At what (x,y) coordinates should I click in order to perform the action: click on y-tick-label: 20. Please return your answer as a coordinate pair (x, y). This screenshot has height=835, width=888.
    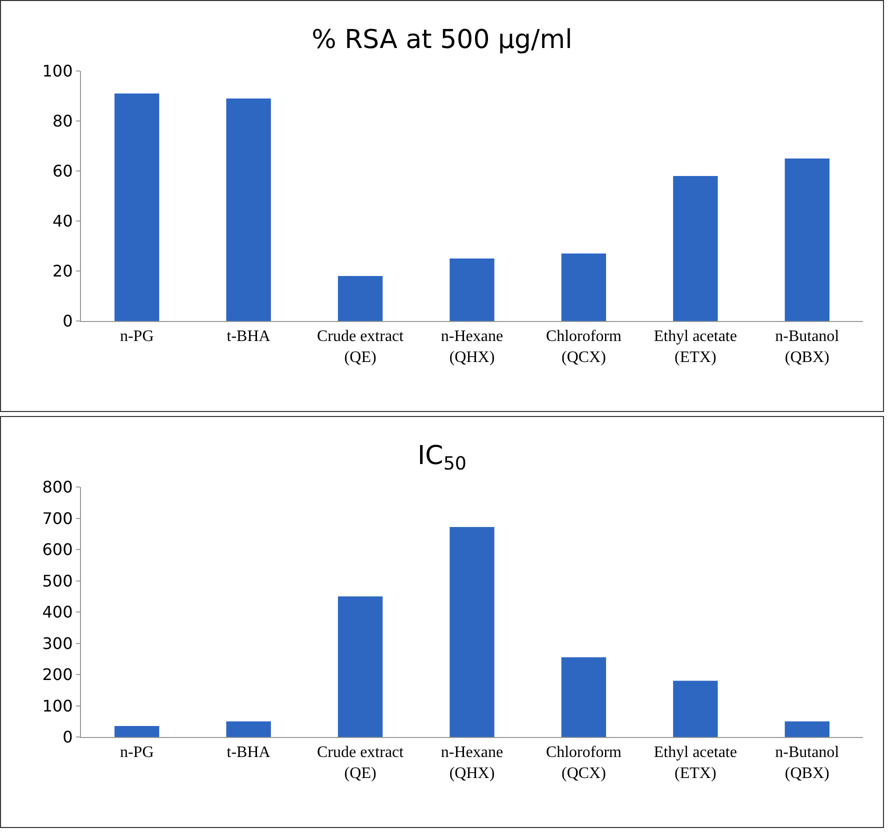
    Looking at the image, I should click on (62, 271).